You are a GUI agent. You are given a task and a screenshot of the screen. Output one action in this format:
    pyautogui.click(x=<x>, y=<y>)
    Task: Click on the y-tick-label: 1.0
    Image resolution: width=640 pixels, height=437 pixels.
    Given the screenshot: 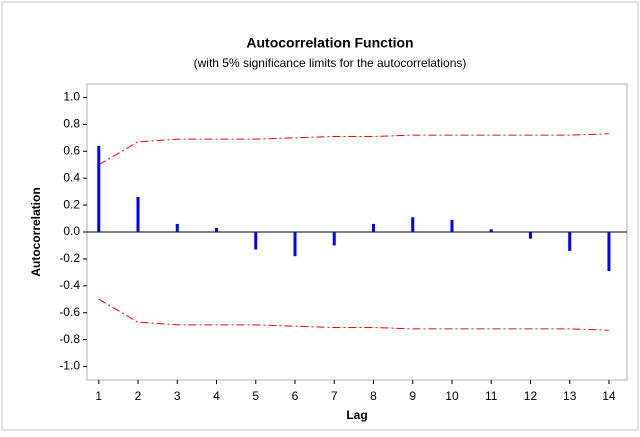 What is the action you would take?
    pyautogui.click(x=71, y=97)
    